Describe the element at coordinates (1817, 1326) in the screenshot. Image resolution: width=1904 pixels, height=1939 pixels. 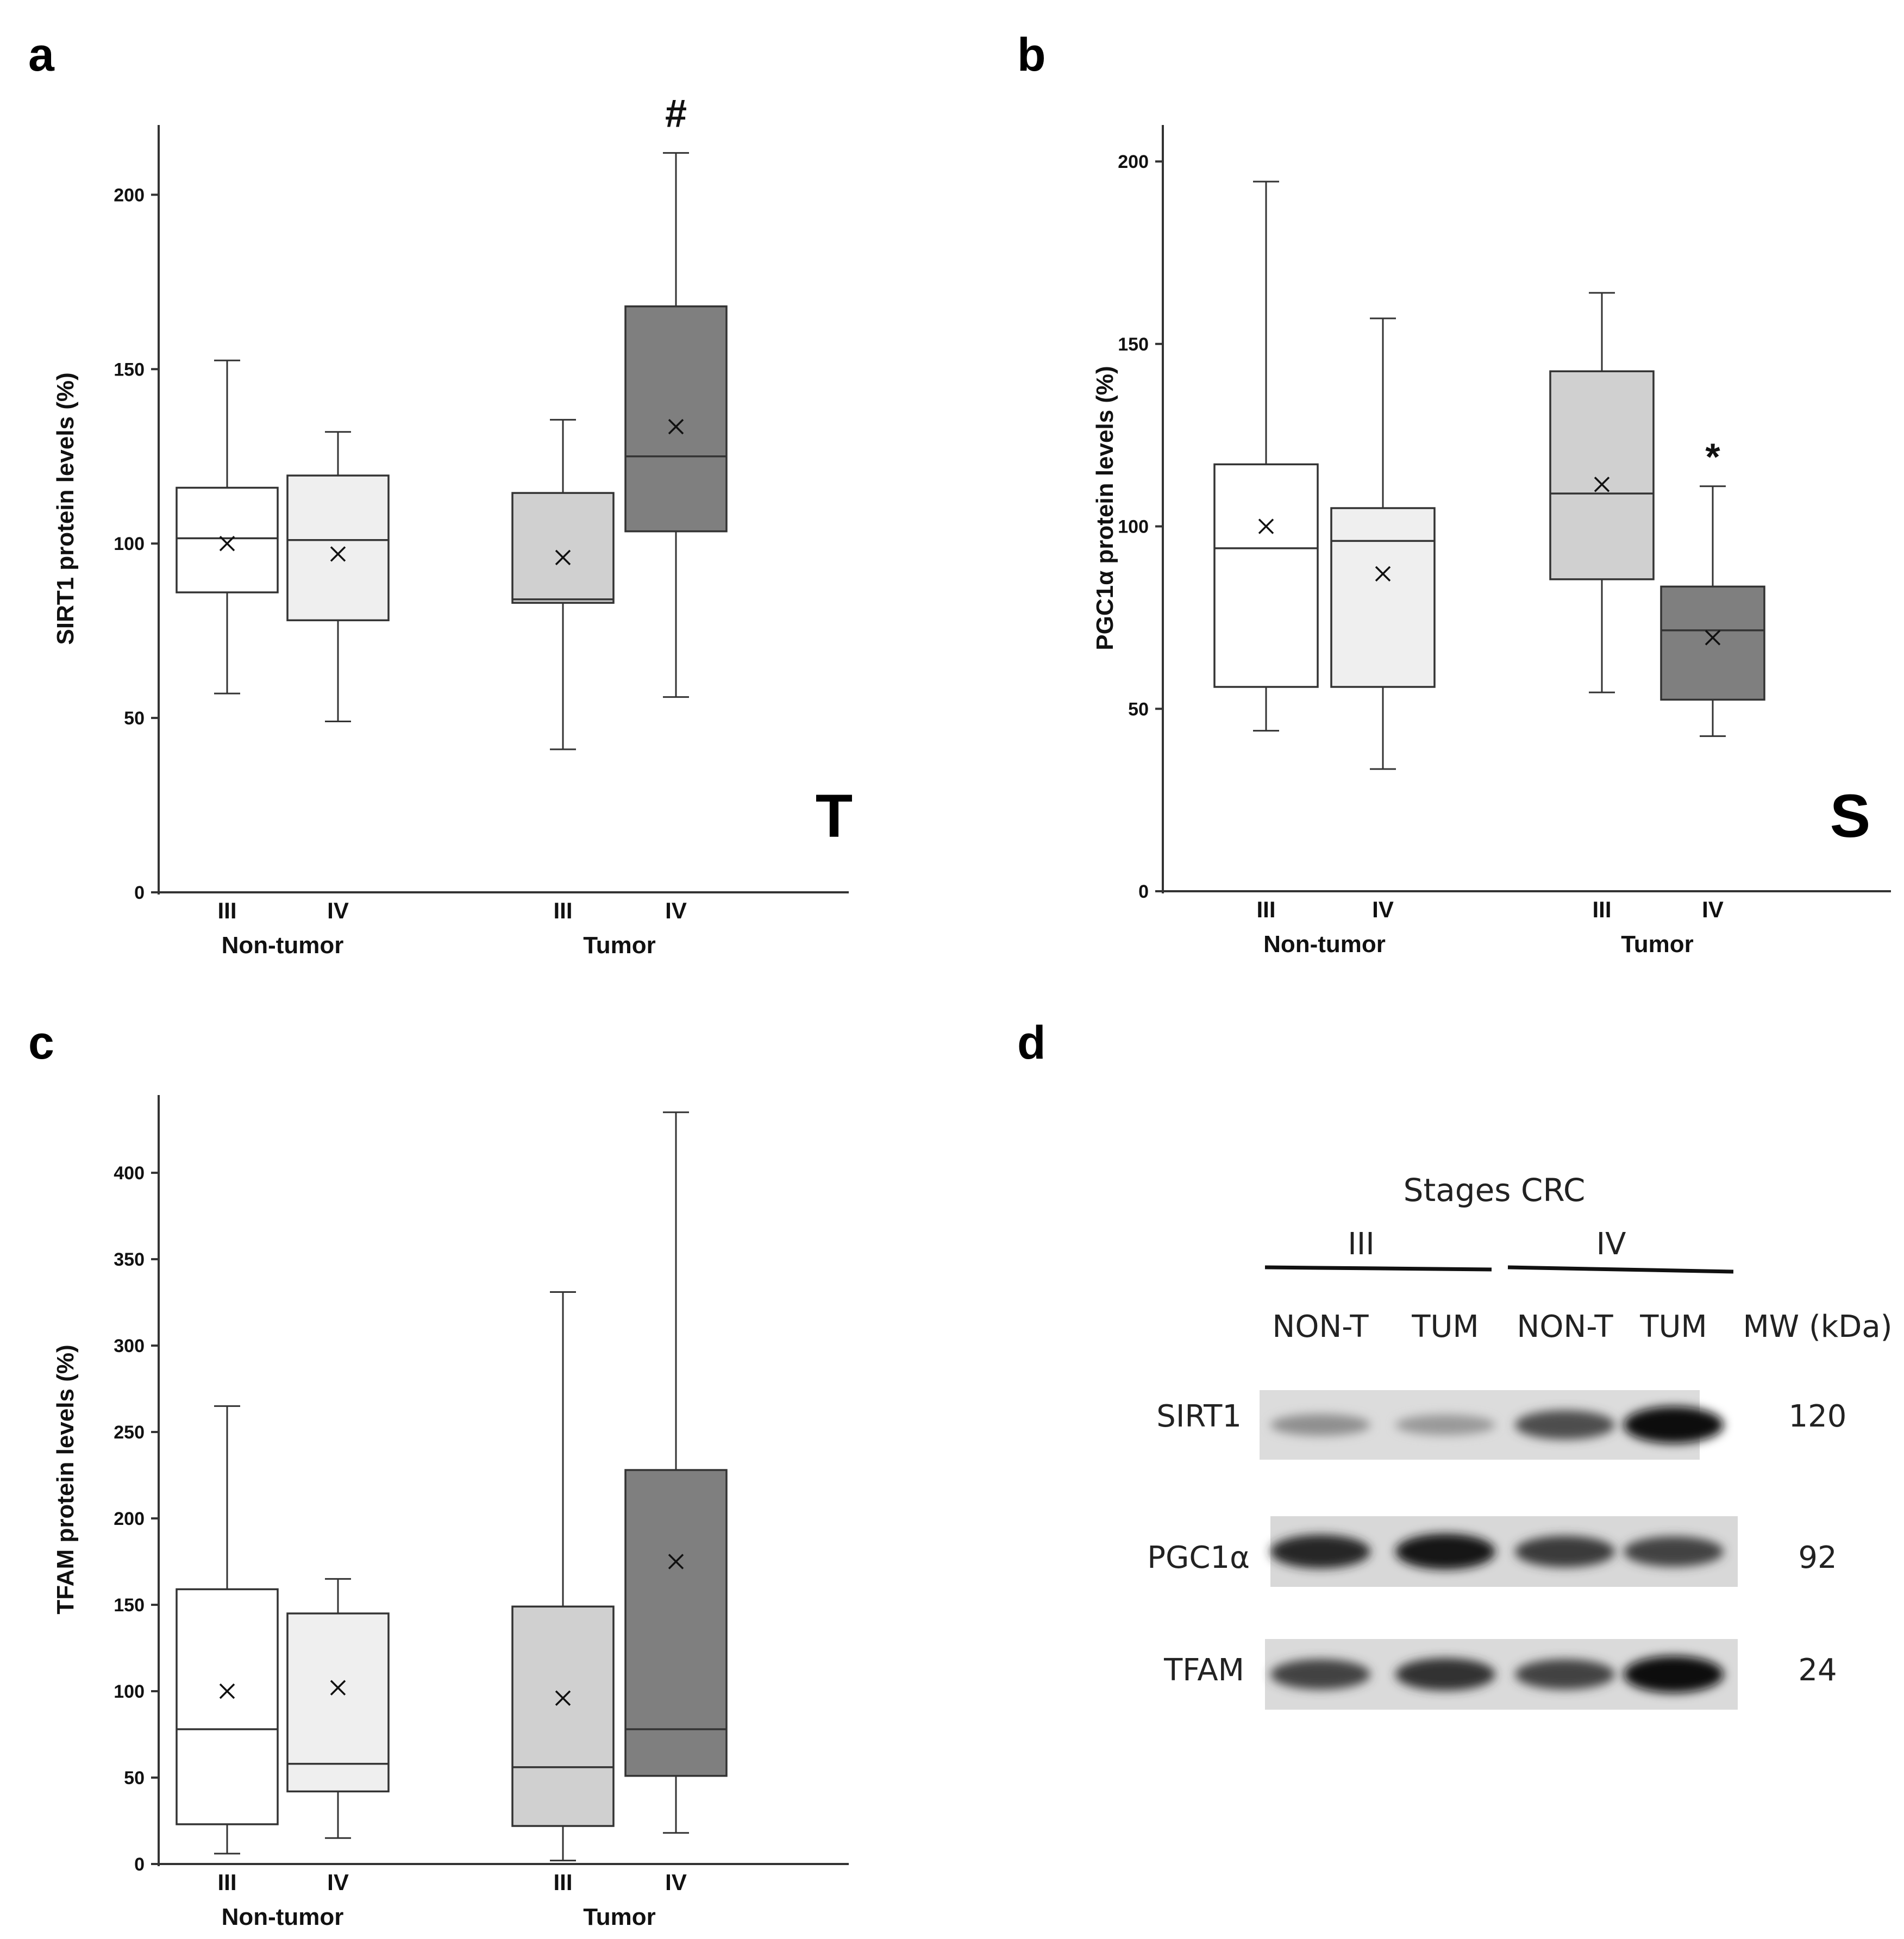
I see `mw-header: MW (kDa)` at that location.